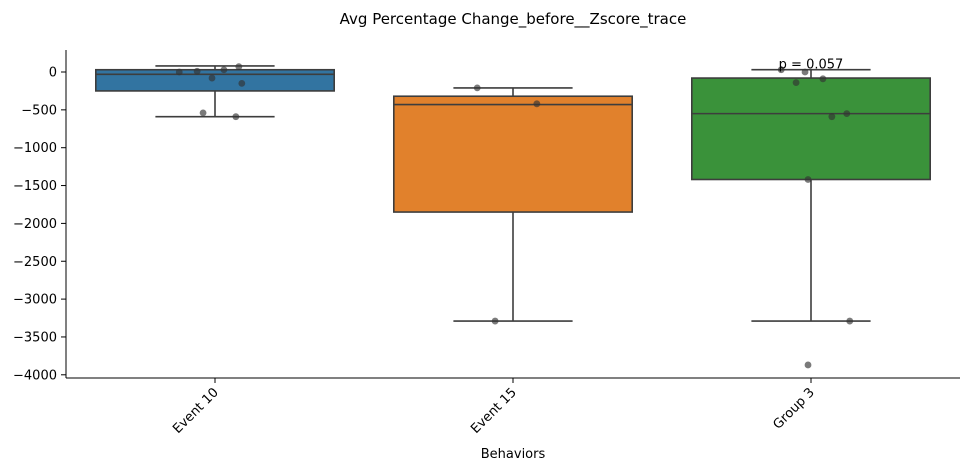 The height and width of the screenshot is (471, 970). I want to click on y-tick-label: −500, so click(39, 110).